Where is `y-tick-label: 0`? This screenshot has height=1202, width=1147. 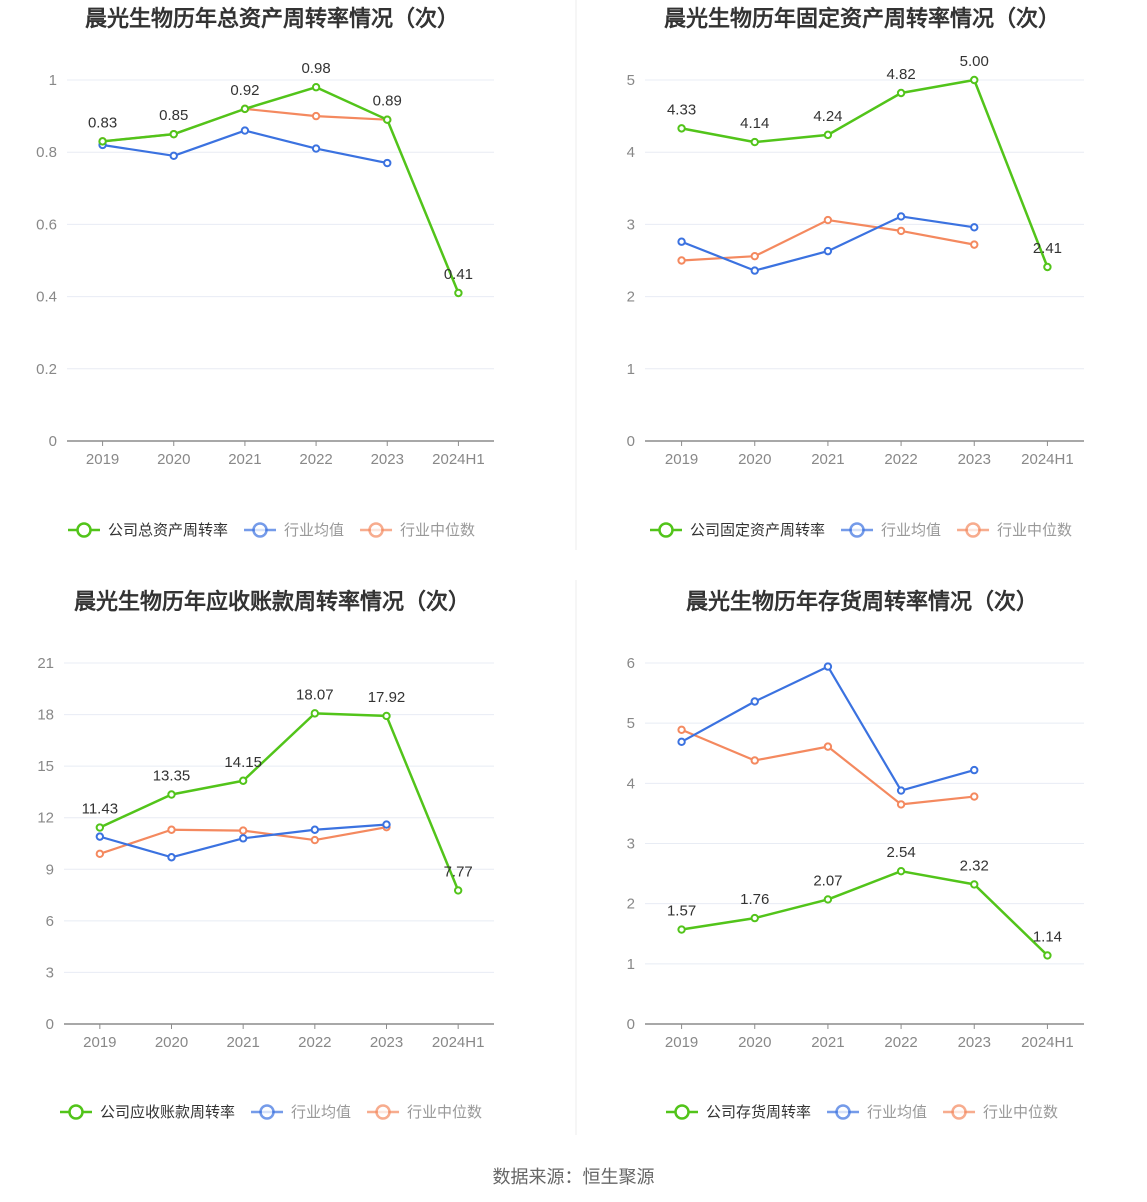 y-tick-label: 0 is located at coordinates (631, 441).